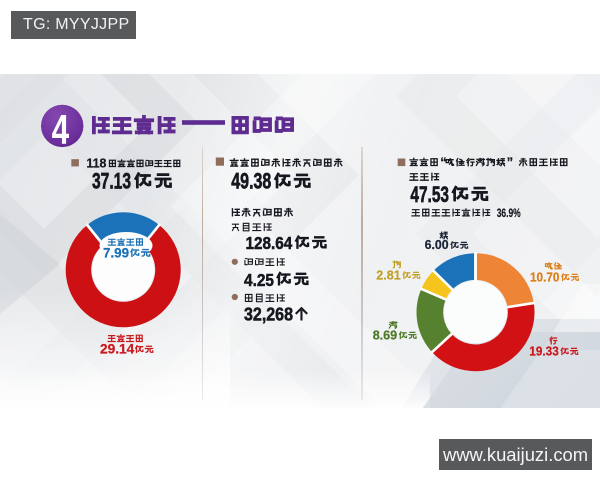 Image resolution: width=600 pixels, height=480 pixels. I want to click on svg-text: 36.9%, so click(509, 213).